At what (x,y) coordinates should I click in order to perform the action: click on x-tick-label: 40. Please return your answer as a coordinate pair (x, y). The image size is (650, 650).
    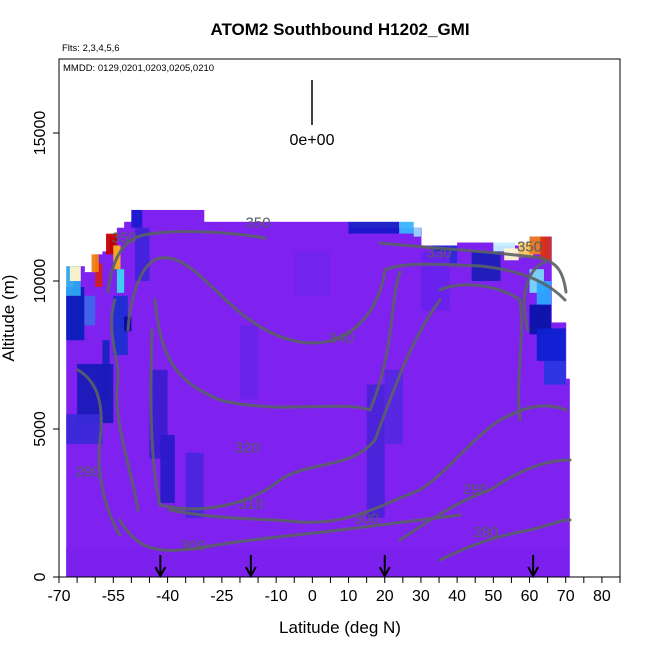
    Looking at the image, I should click on (457, 596).